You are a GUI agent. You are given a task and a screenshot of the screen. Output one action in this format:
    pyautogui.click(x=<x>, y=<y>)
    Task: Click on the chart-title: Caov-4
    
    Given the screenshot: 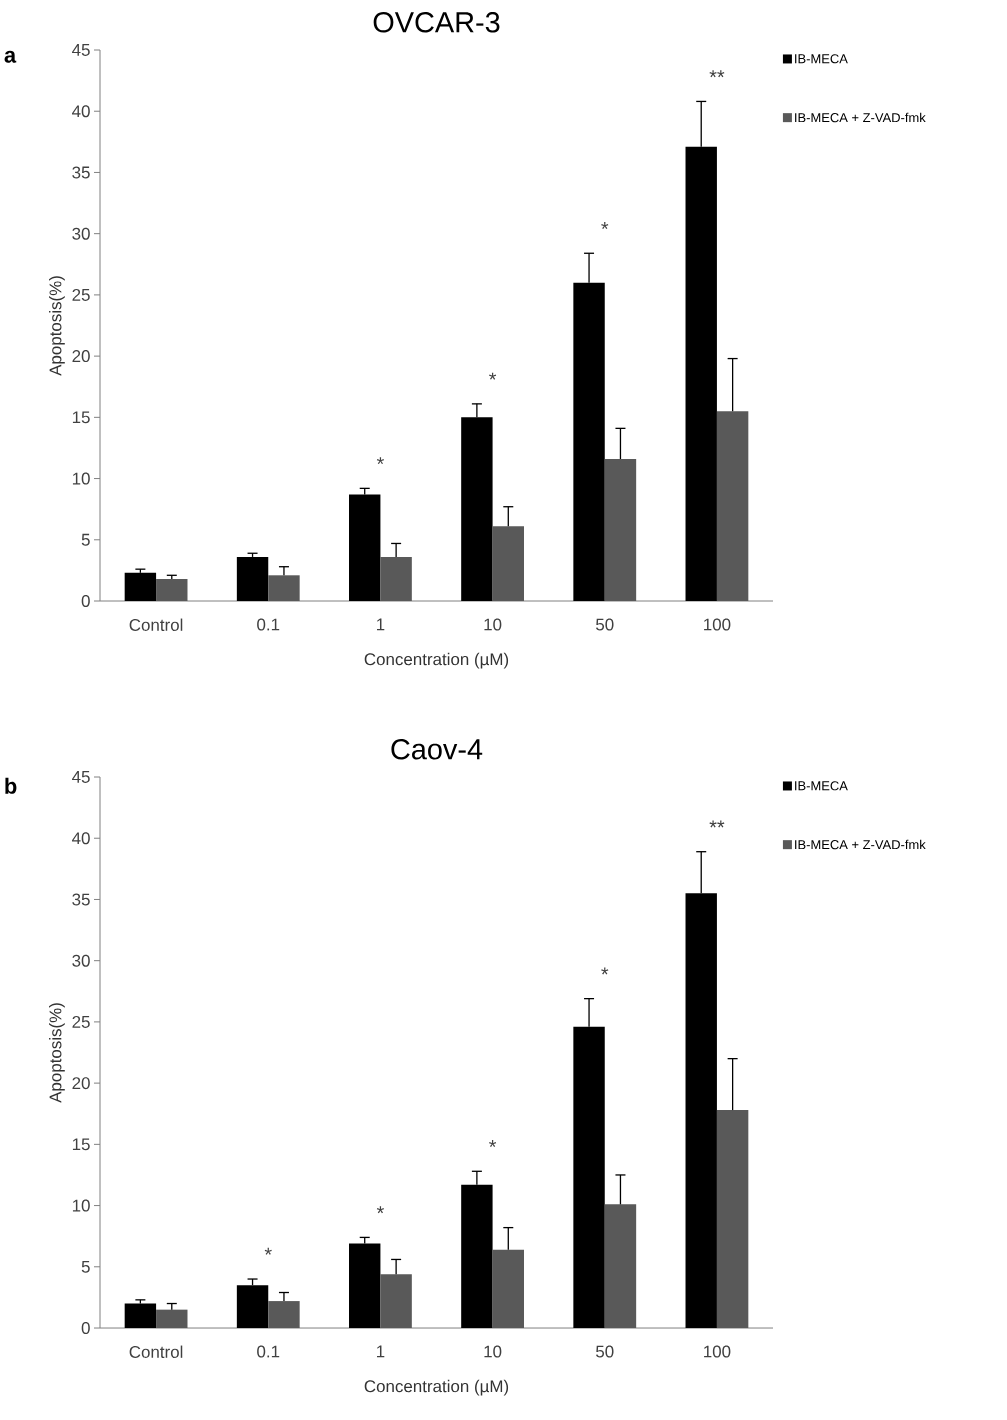 What is the action you would take?
    pyautogui.click(x=437, y=749)
    